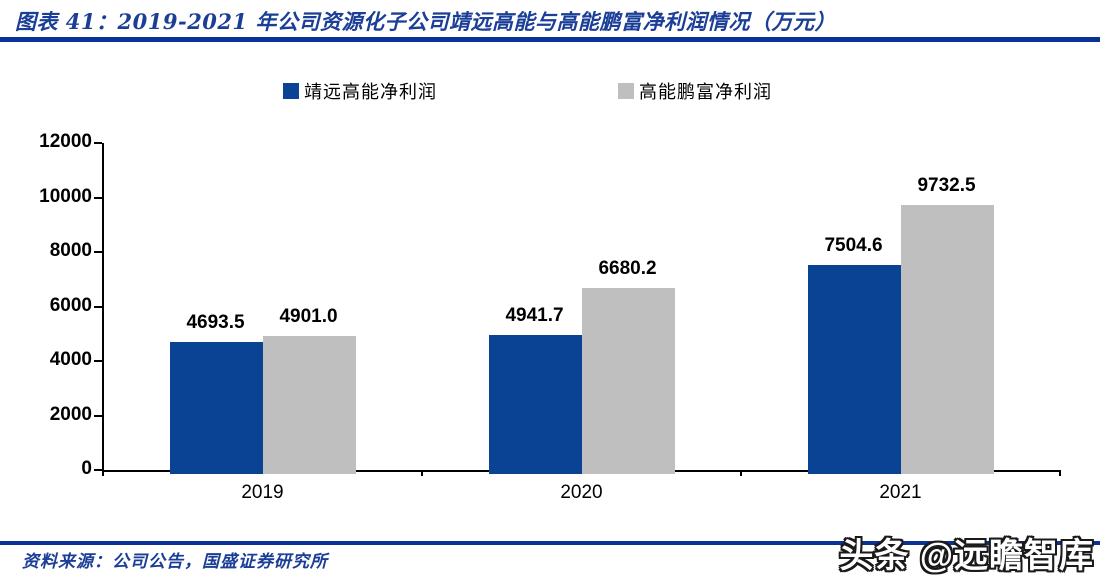 The height and width of the screenshot is (579, 1100). I want to click on source-note: 资料来源：公司公告，国盛证券研究所, so click(175, 562).